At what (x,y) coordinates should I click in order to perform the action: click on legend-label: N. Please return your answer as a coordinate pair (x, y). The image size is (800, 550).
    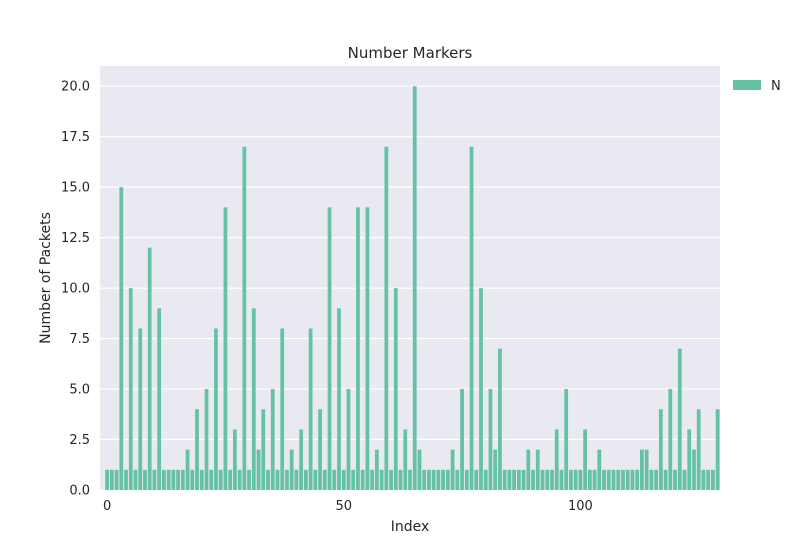
    Looking at the image, I should click on (776, 86).